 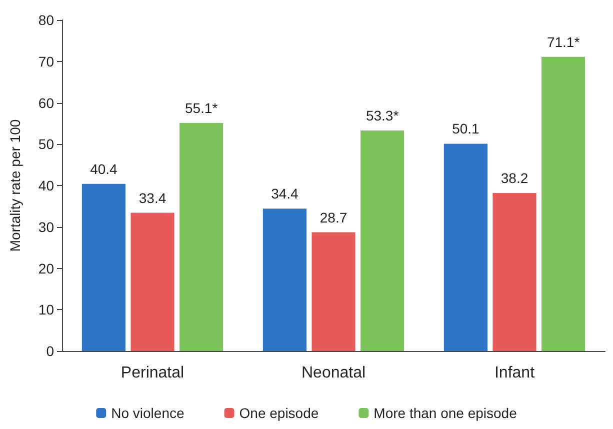 I want to click on y-tick-label: 60, so click(x=46, y=102).